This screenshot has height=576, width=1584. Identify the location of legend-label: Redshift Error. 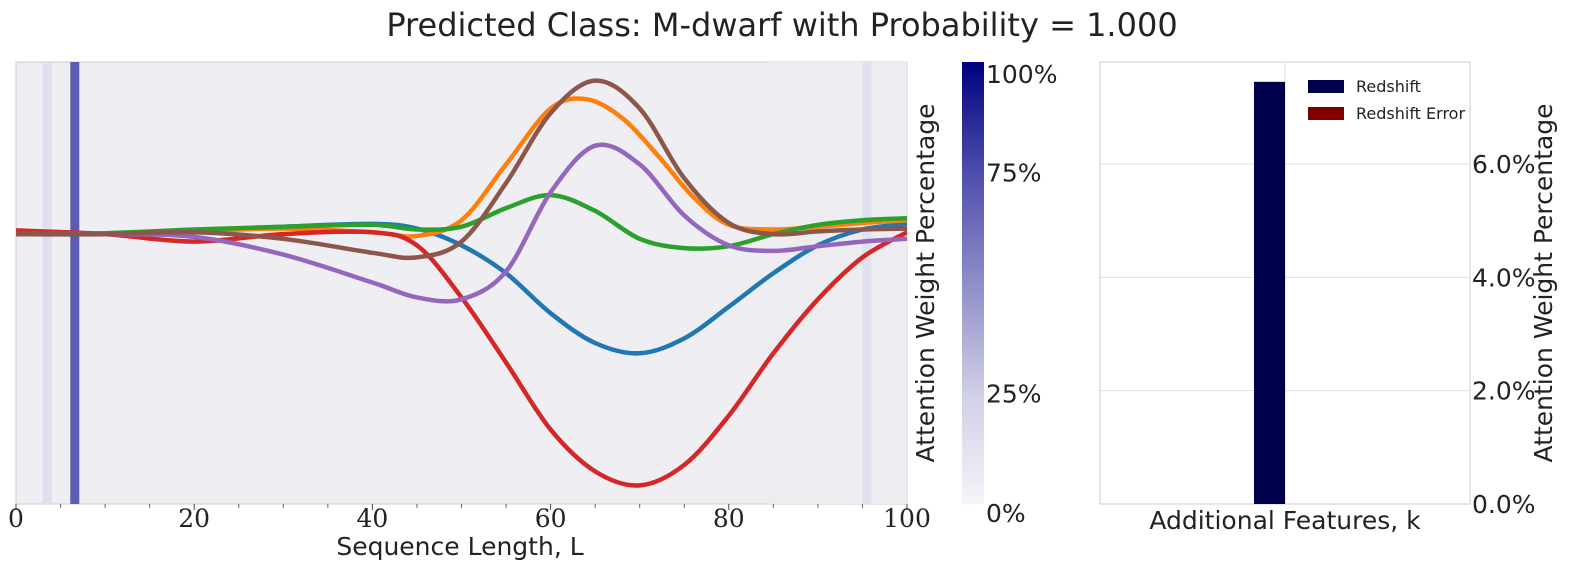
(1410, 113).